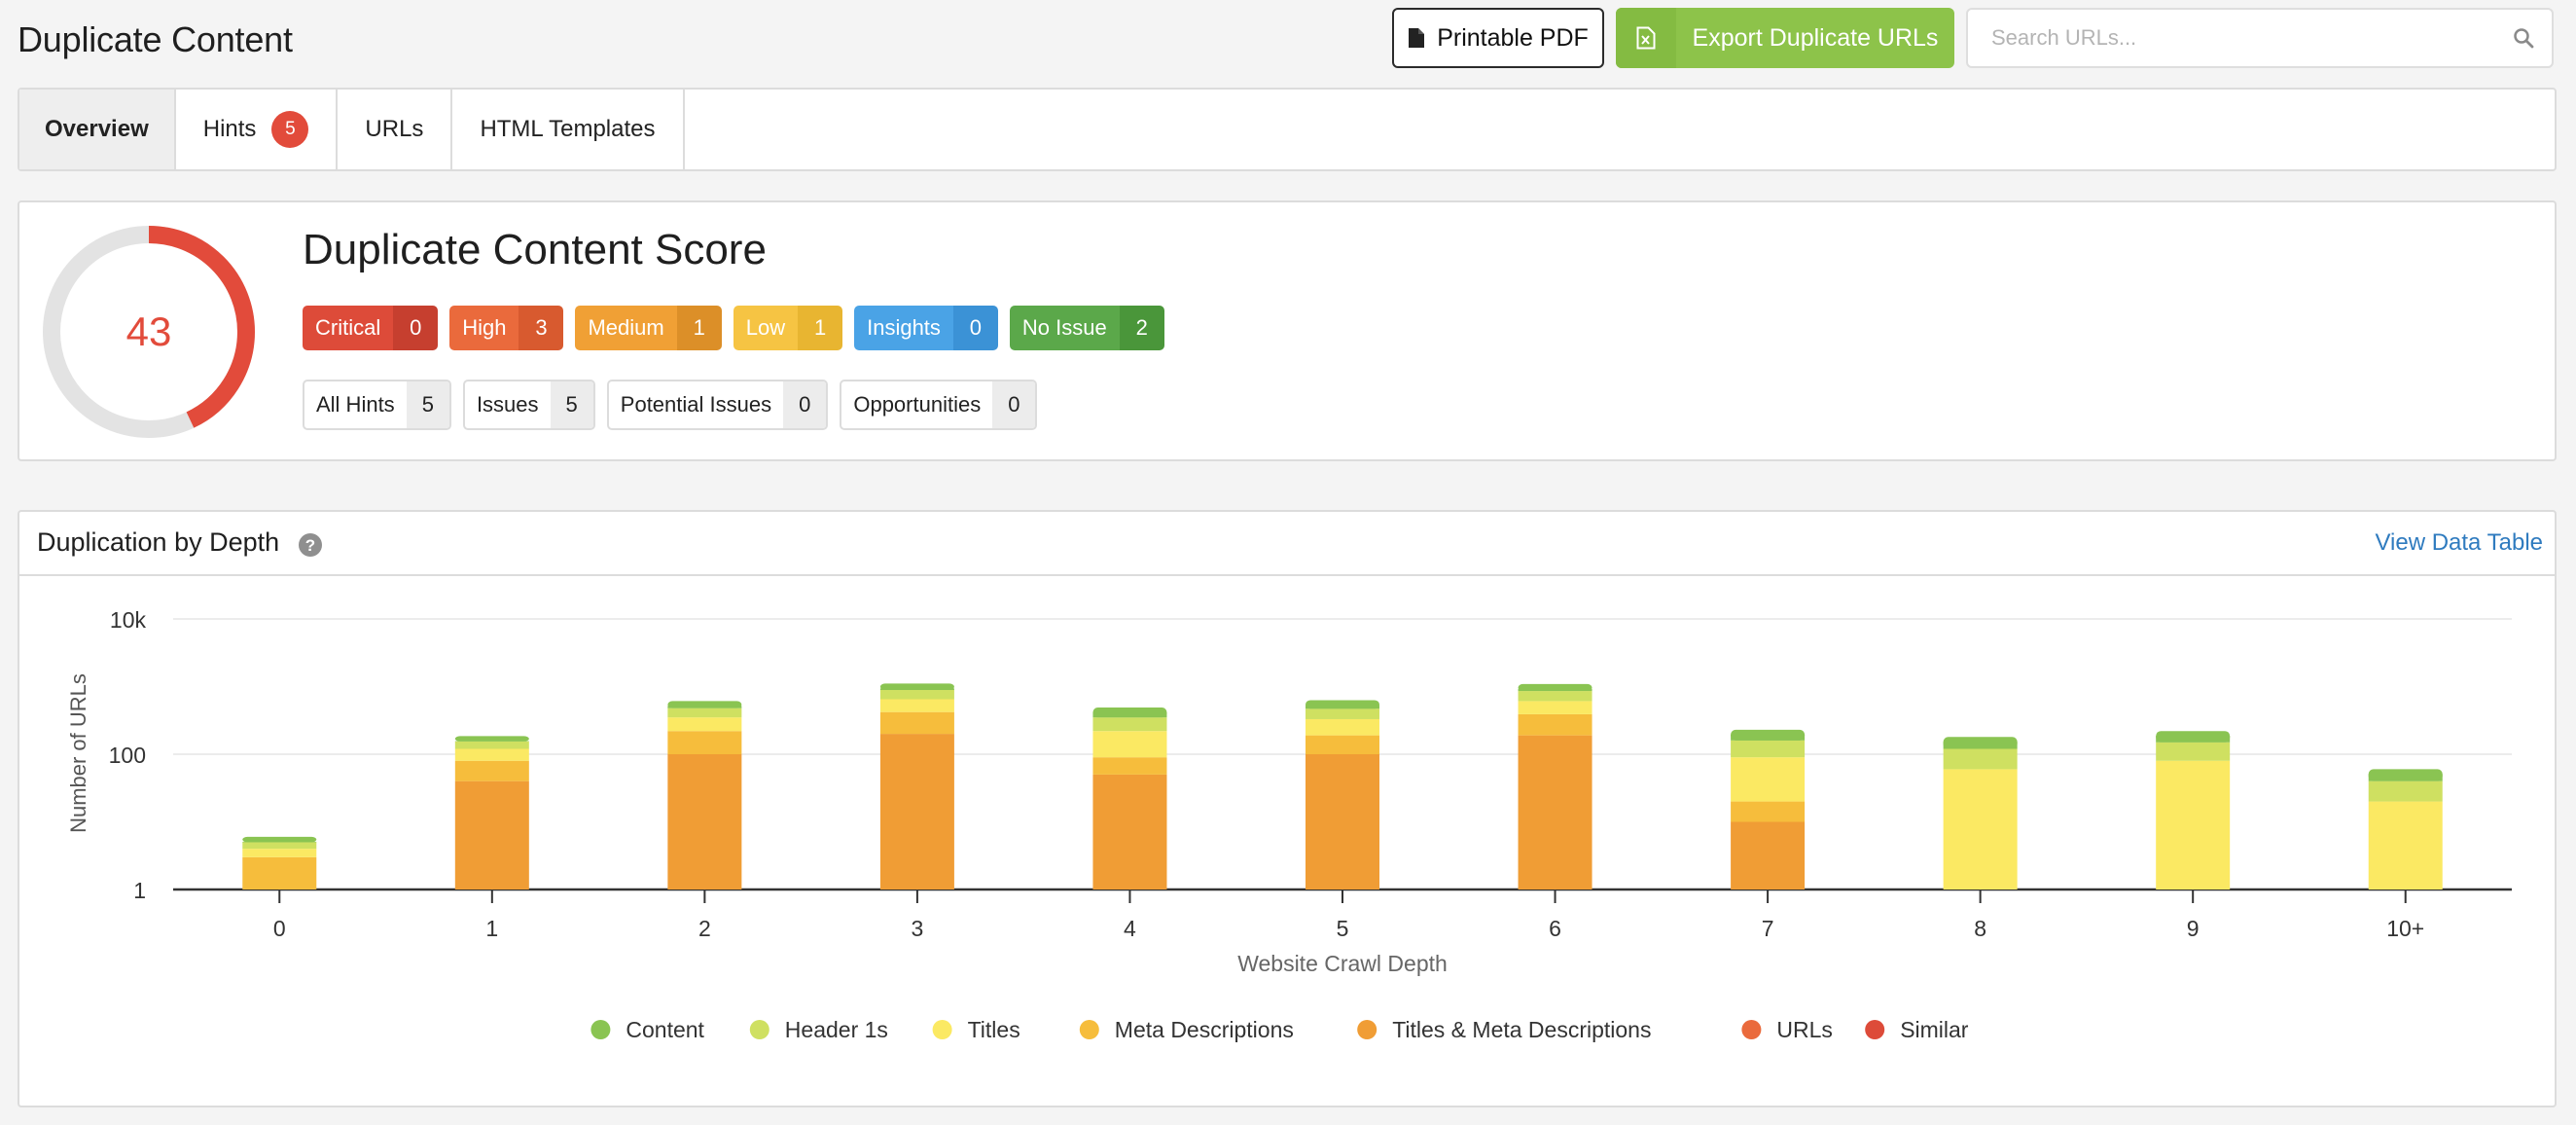 Image resolution: width=2576 pixels, height=1125 pixels. I want to click on severity-high-filter: High 3, so click(507, 328).